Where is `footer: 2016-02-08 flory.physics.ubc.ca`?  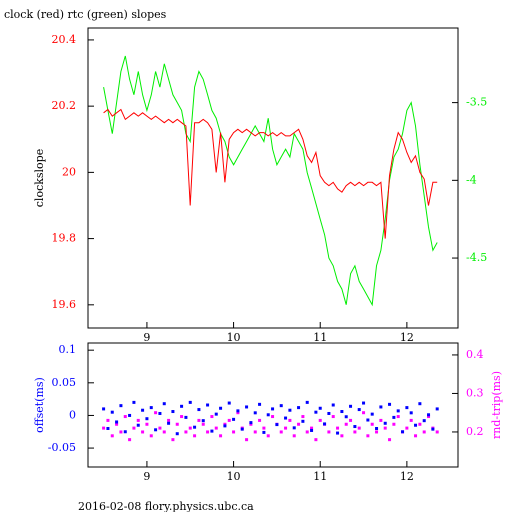
footer: 2016-02-08 flory.physics.ubc.ca is located at coordinates (166, 506).